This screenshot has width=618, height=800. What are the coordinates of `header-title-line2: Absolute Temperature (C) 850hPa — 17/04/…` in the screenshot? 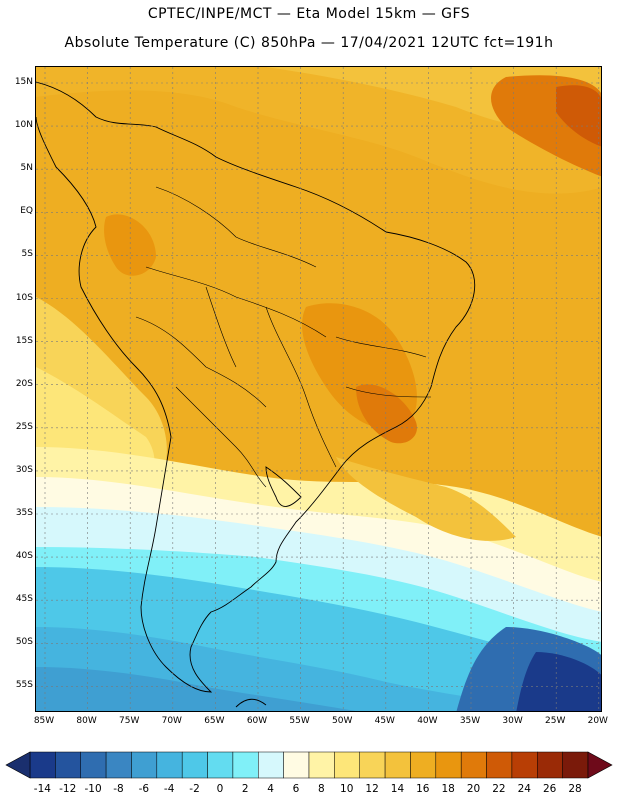 It's located at (309, 43).